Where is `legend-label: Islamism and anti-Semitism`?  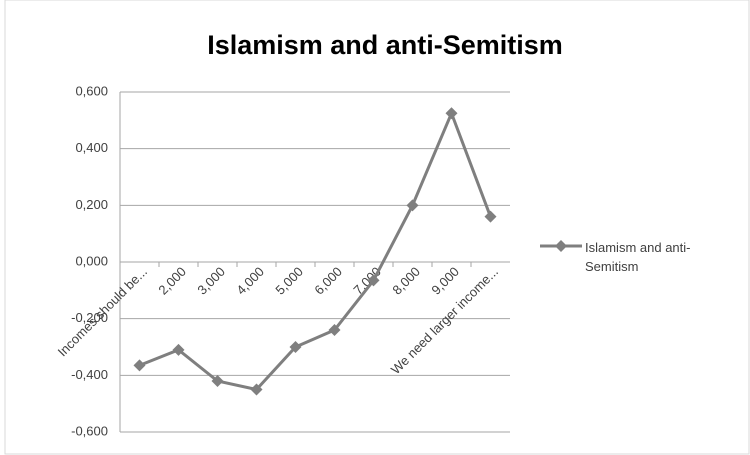 legend-label: Islamism and anti-Semitism is located at coordinates (638, 257).